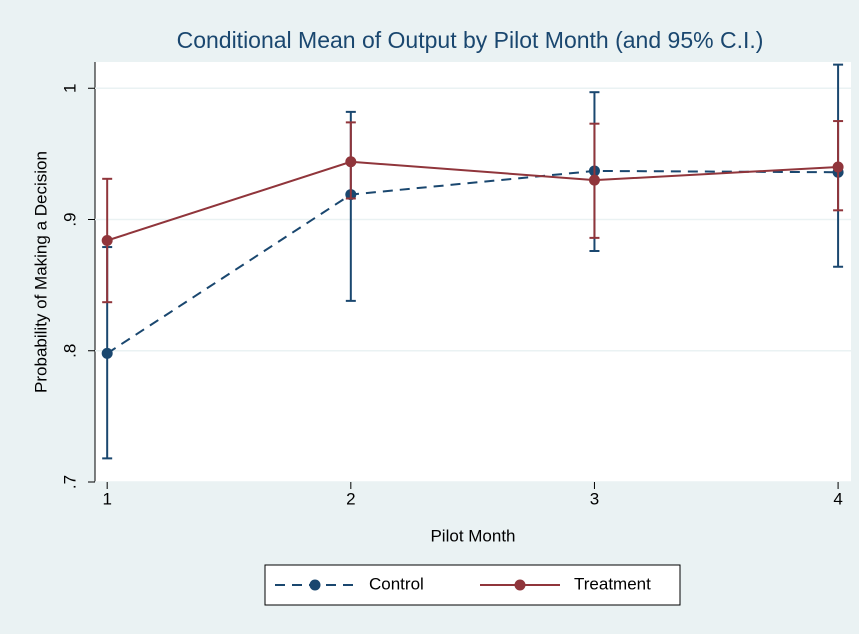 The height and width of the screenshot is (634, 859). I want to click on legend-label: Treatment, so click(612, 583).